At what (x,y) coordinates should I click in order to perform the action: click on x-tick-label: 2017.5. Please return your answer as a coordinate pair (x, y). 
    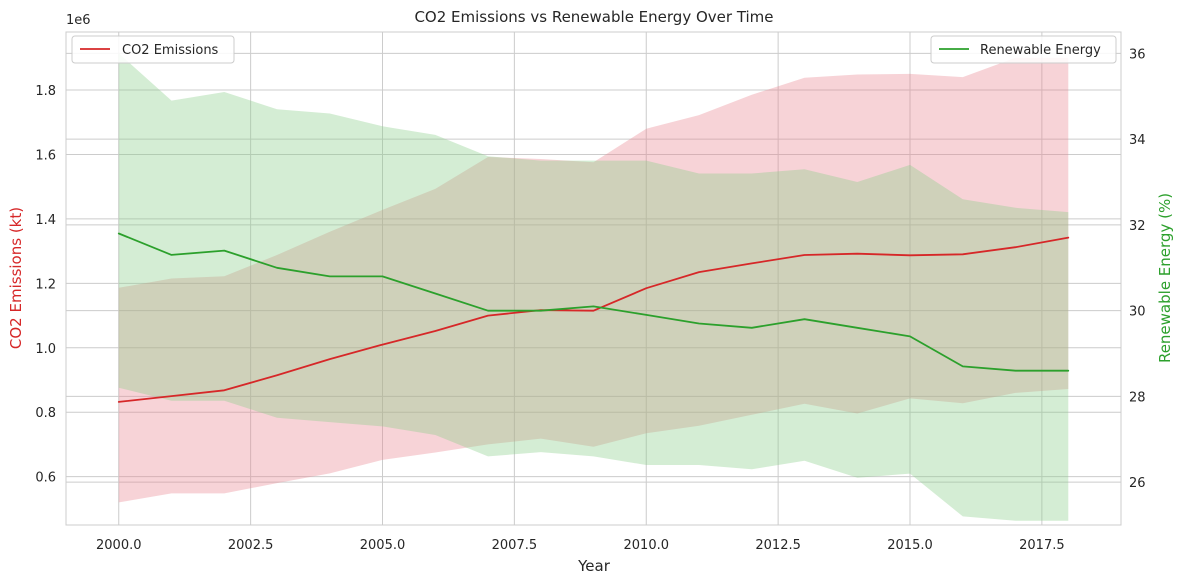
    Looking at the image, I should click on (1042, 545).